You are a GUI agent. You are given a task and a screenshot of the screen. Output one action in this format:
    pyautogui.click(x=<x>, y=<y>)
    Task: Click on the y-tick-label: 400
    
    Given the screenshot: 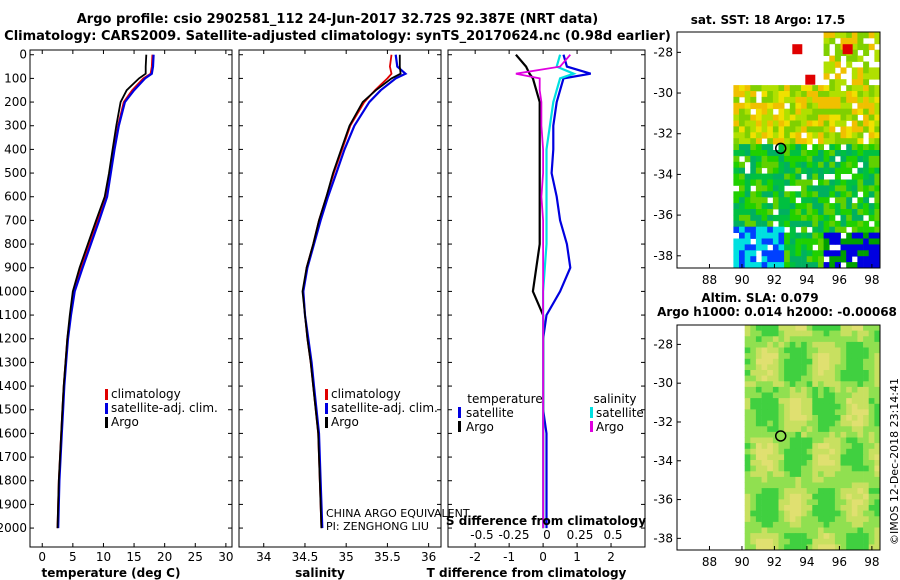 What is the action you would take?
    pyautogui.click(x=15, y=149)
    